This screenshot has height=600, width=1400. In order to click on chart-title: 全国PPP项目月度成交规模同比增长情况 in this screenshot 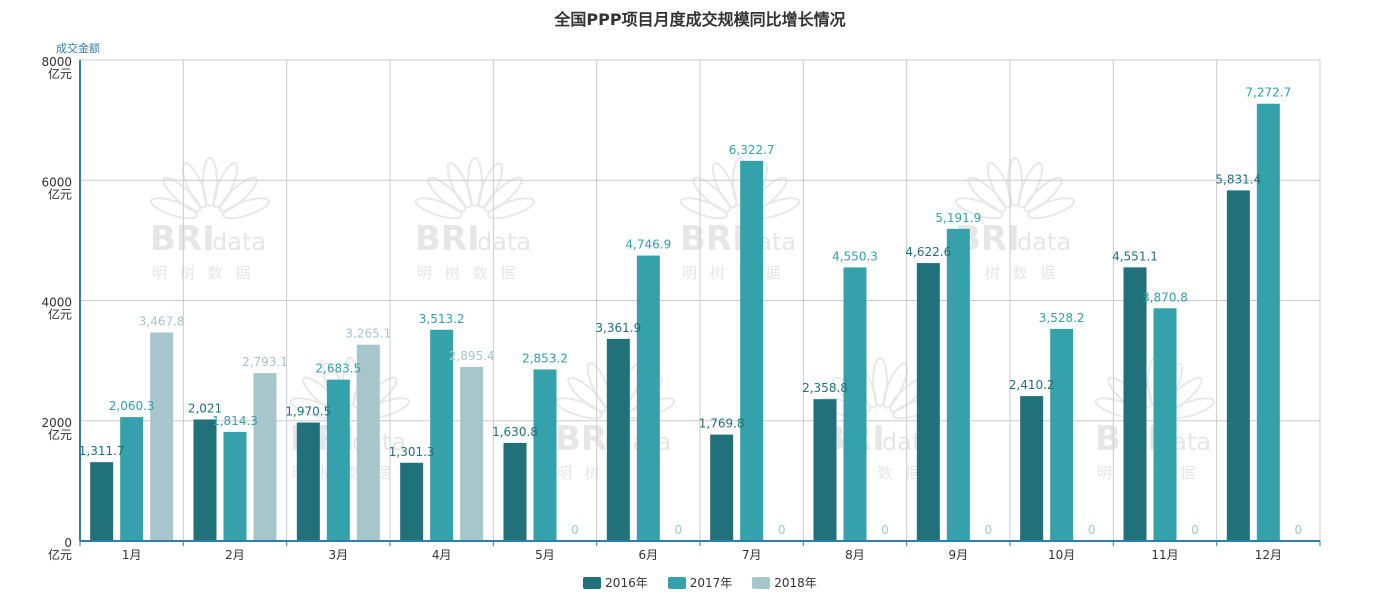, I will do `click(700, 19)`.